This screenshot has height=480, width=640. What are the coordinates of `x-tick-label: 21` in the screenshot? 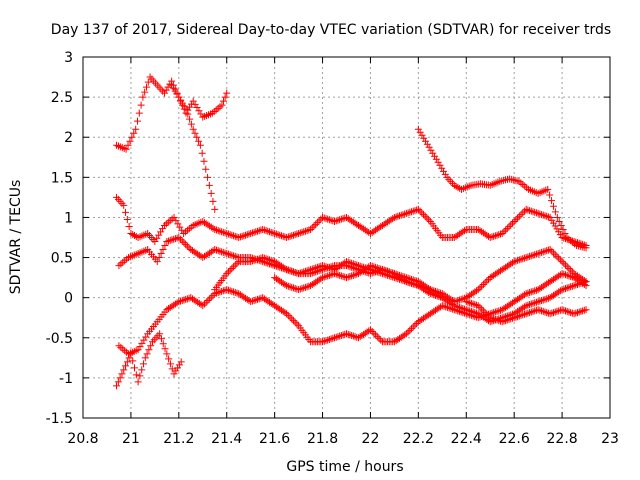 It's located at (131, 439).